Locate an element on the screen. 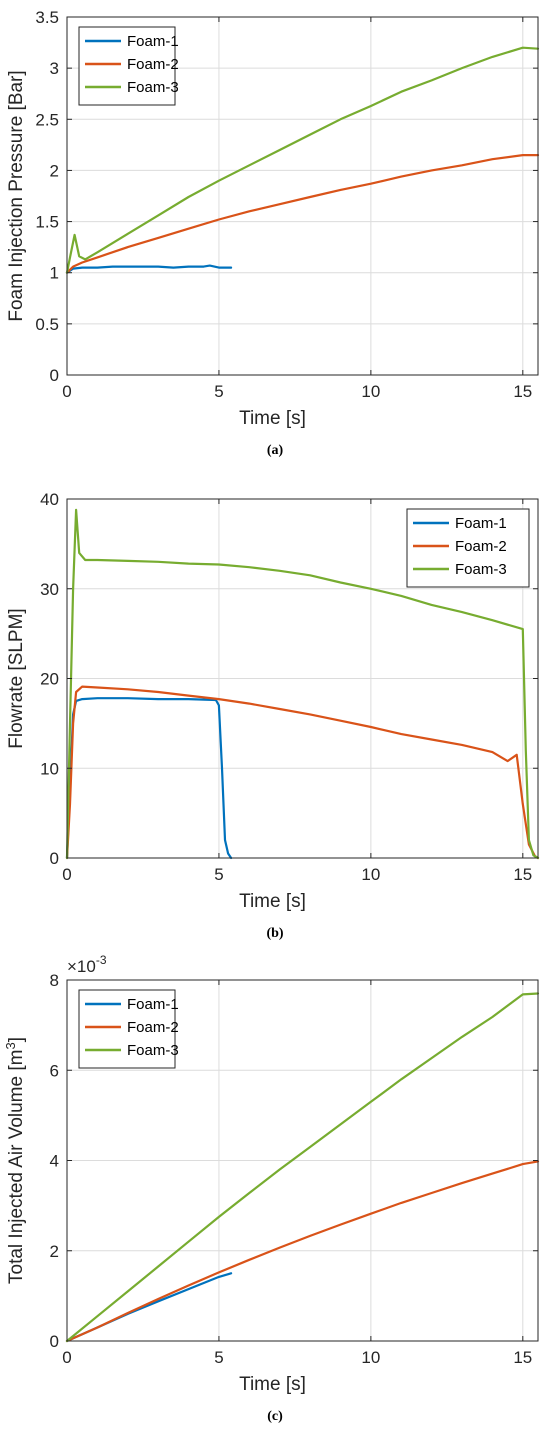  y-tick-label: 3.5 is located at coordinates (47, 17).